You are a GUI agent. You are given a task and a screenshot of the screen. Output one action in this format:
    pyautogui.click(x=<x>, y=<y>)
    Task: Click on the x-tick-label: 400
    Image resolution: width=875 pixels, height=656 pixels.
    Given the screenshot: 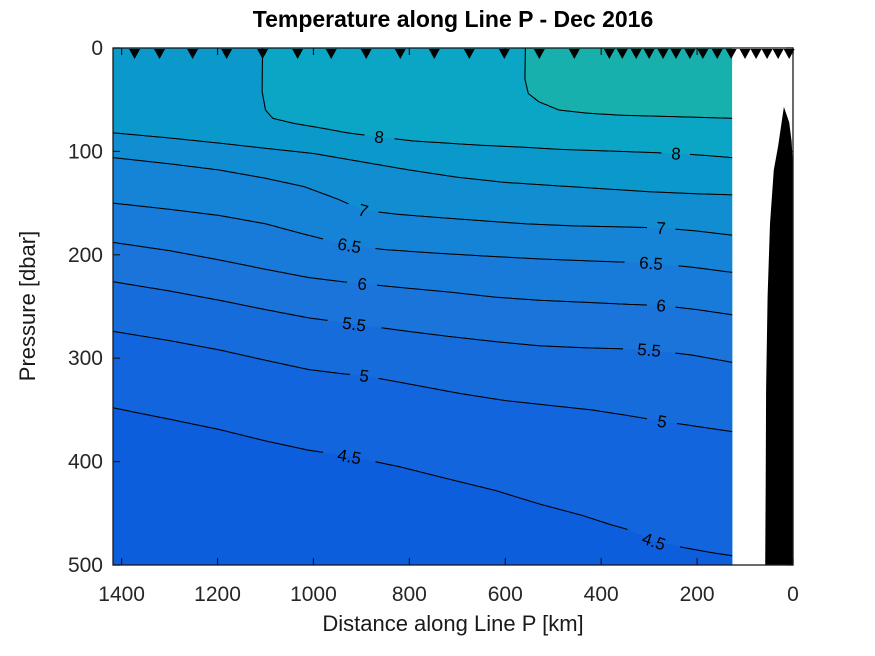 What is the action you would take?
    pyautogui.click(x=601, y=594)
    